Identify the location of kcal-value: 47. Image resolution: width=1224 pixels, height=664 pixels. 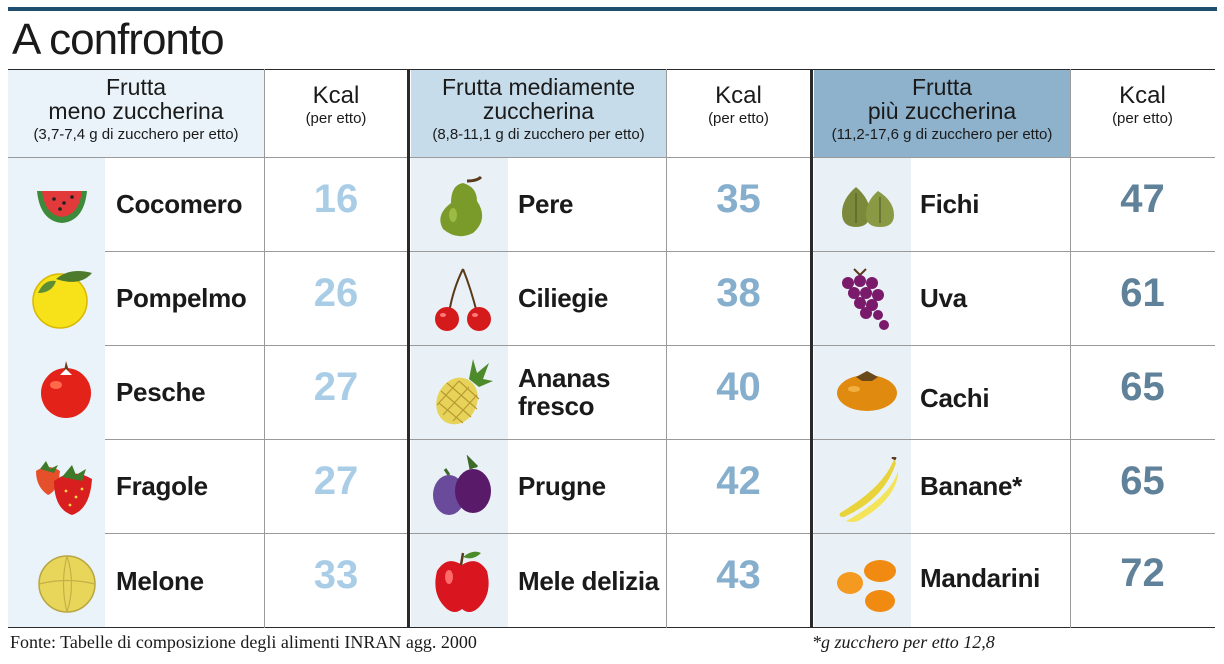
(1142, 198).